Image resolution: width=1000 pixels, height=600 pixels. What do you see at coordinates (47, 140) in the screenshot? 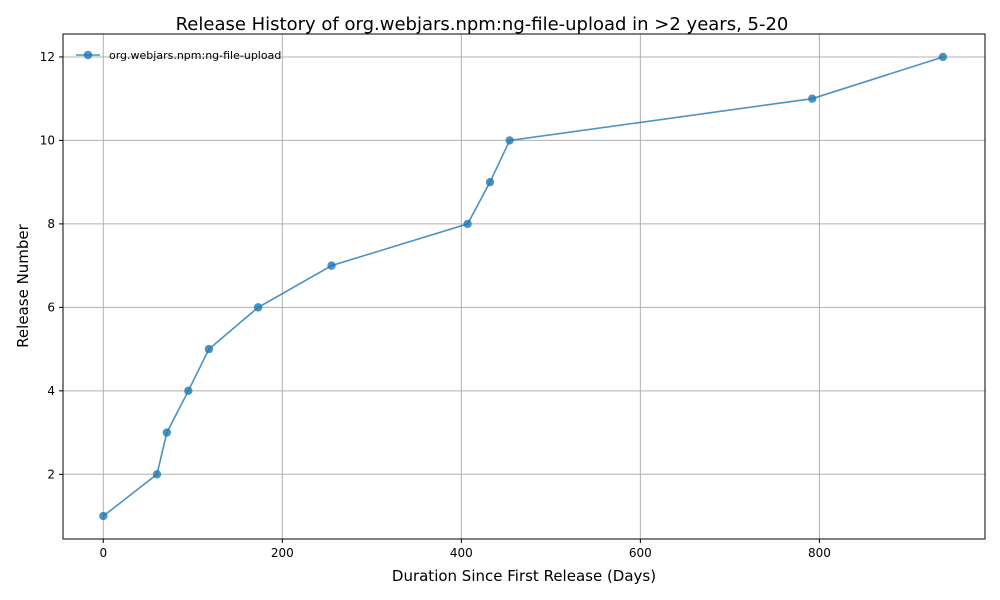
I see `y-tick-label: 10` at bounding box center [47, 140].